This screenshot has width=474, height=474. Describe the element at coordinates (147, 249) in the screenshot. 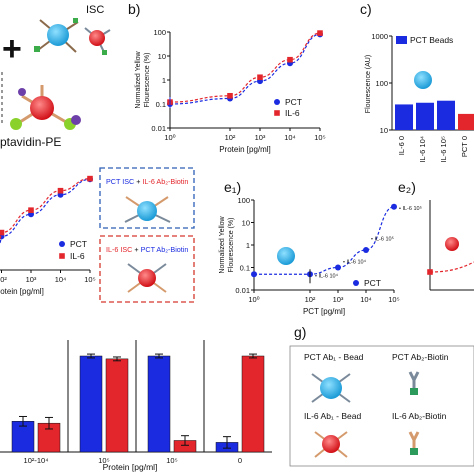

I see `il6-isc-box-title: IL-6 ISC + PCT Ab₂-Biotin` at that location.